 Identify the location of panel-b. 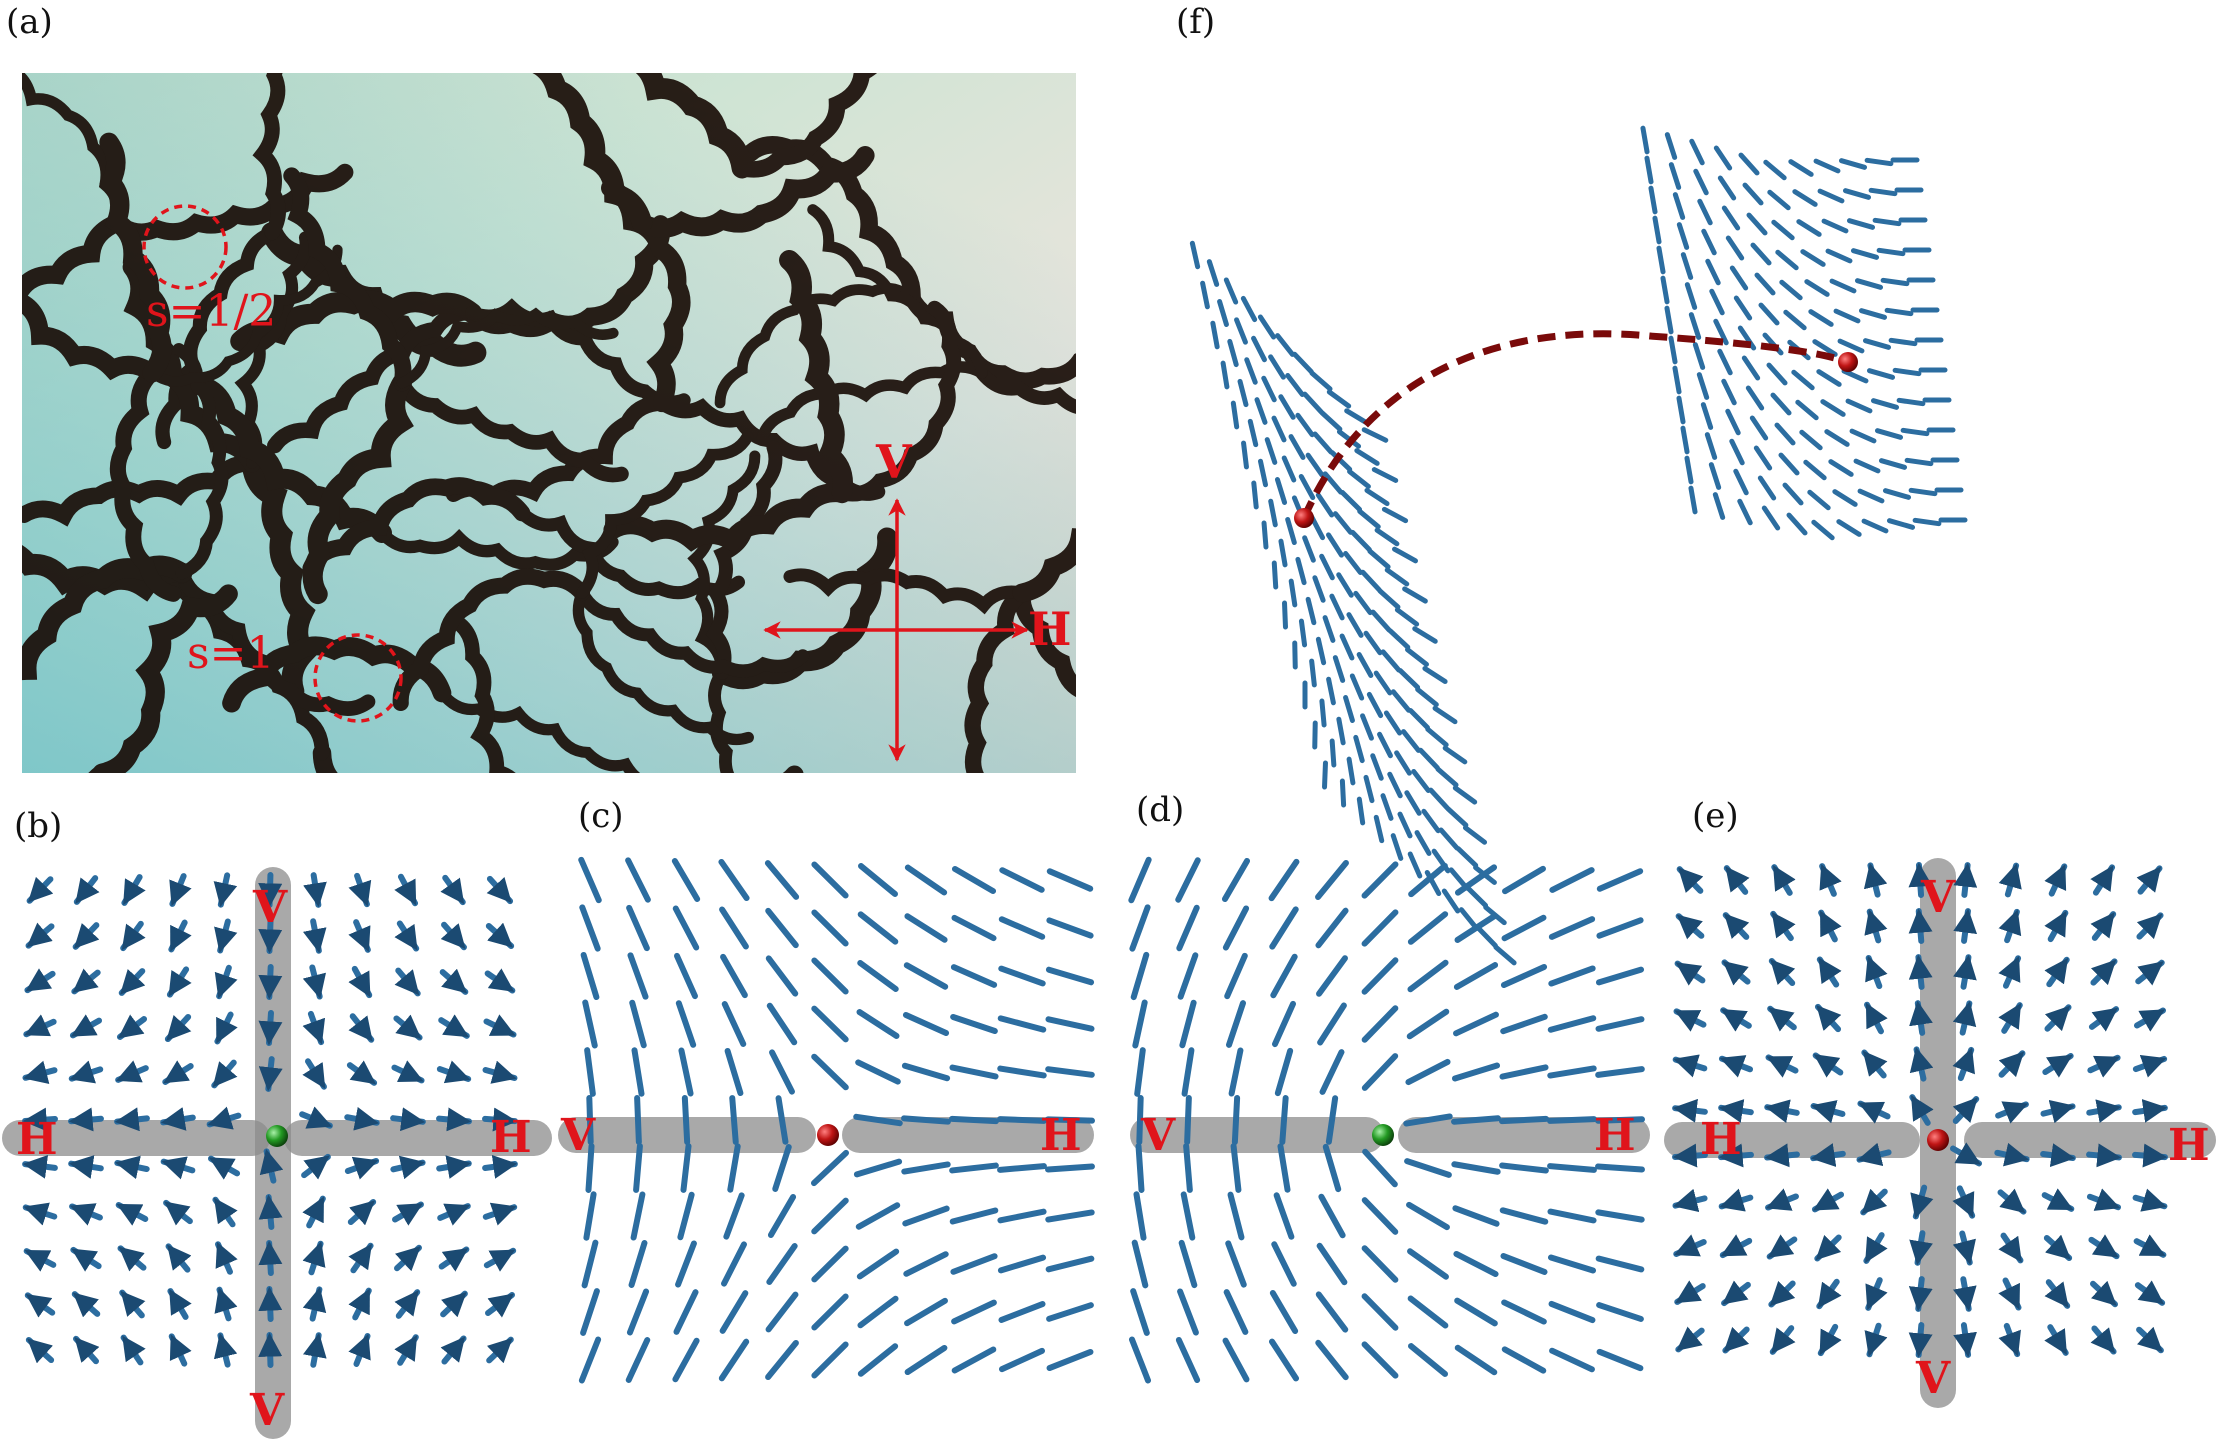
(277, 1153).